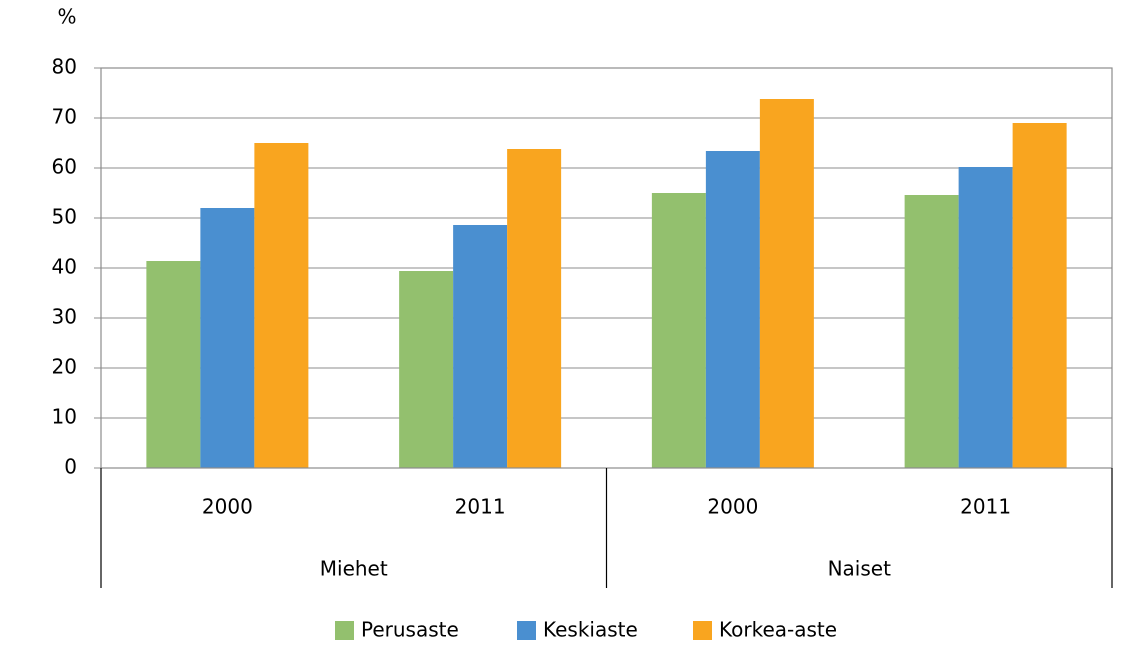  I want to click on legend-label: Keskiaste, so click(590, 630).